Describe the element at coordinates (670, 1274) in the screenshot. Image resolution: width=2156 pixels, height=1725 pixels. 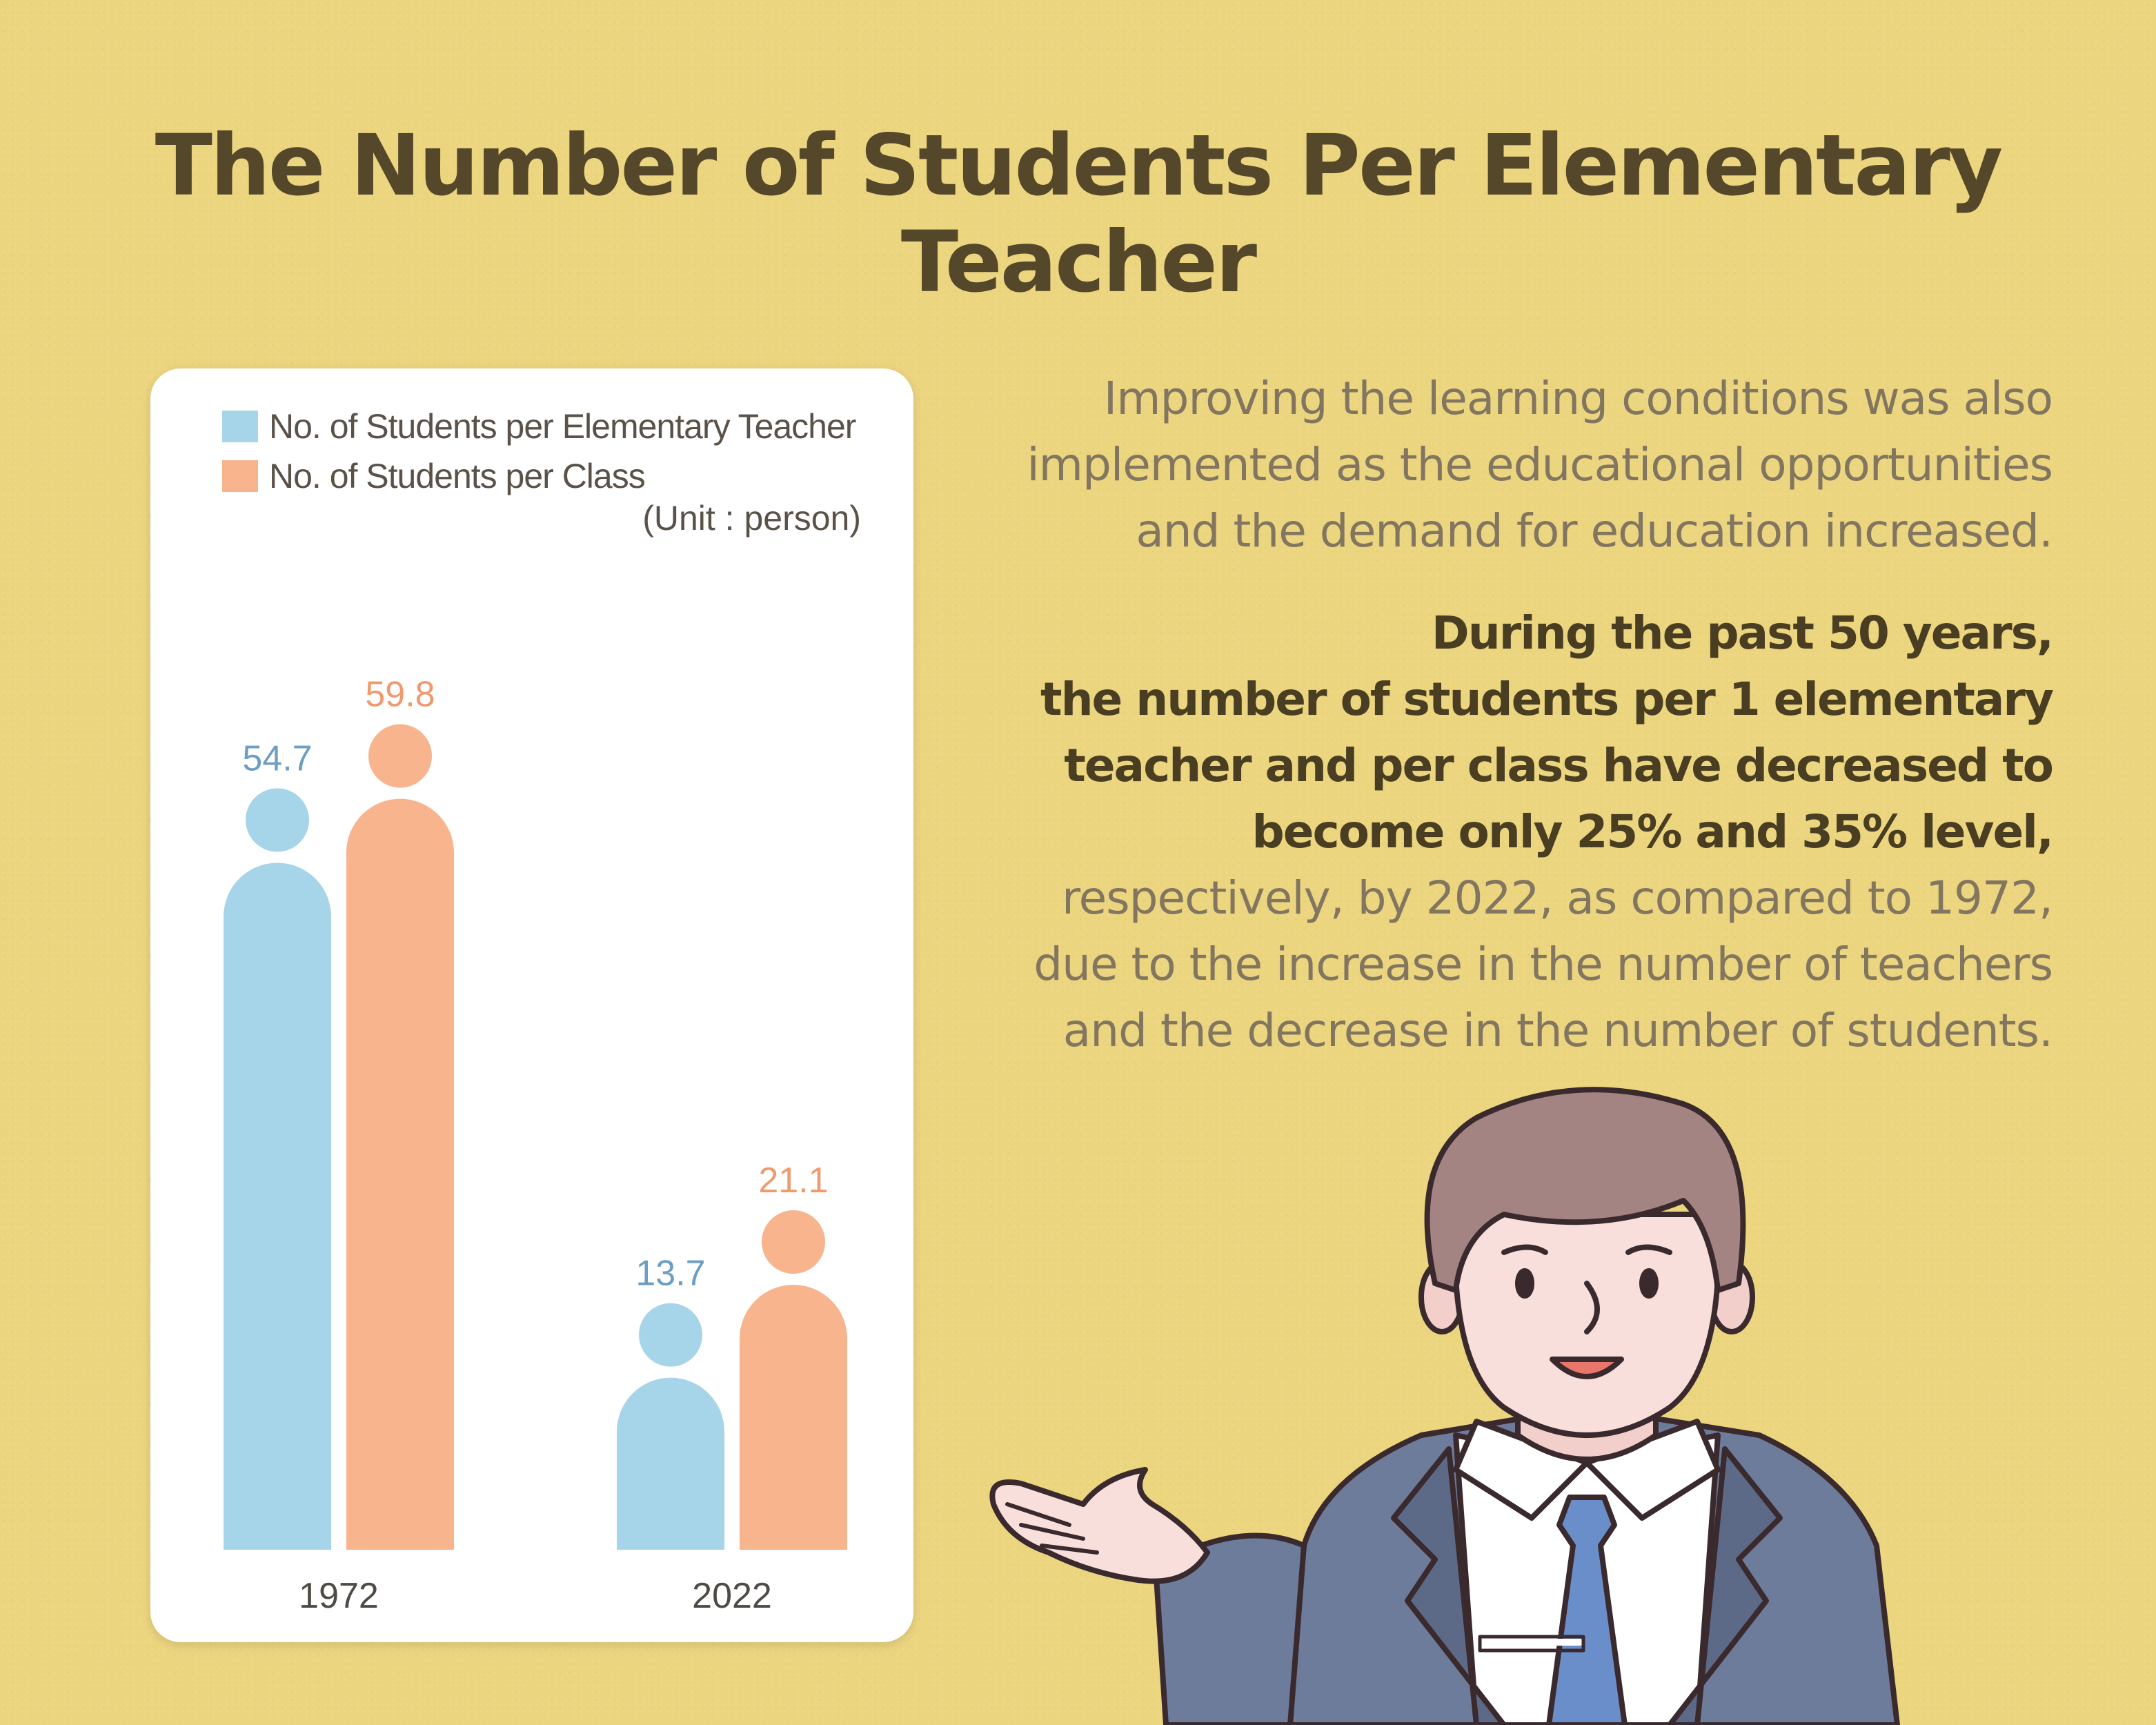
I see `data-label-teacher-2022: 13.7` at that location.